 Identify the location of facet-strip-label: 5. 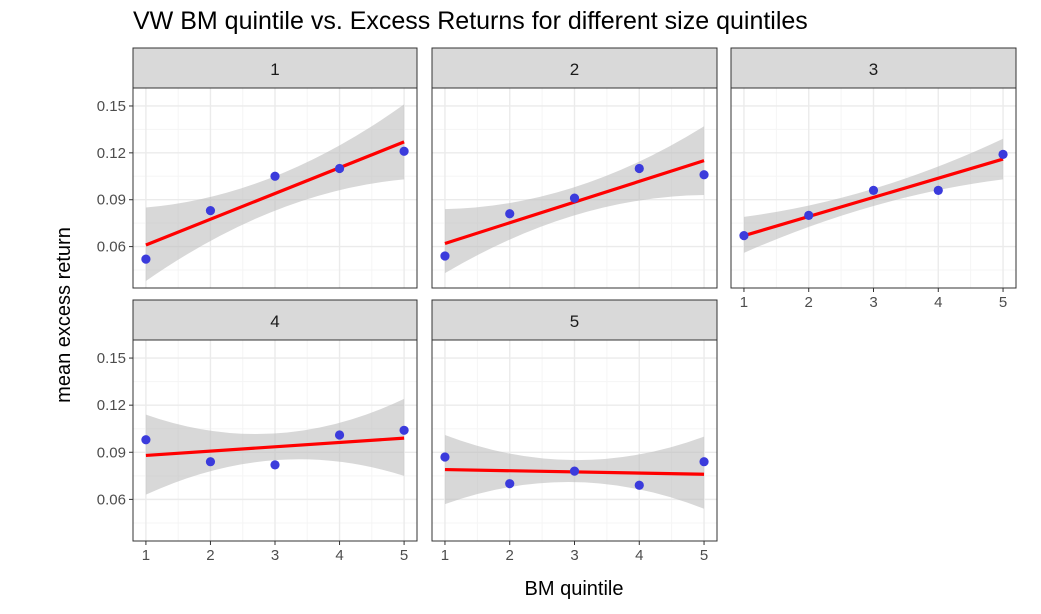
(574, 321).